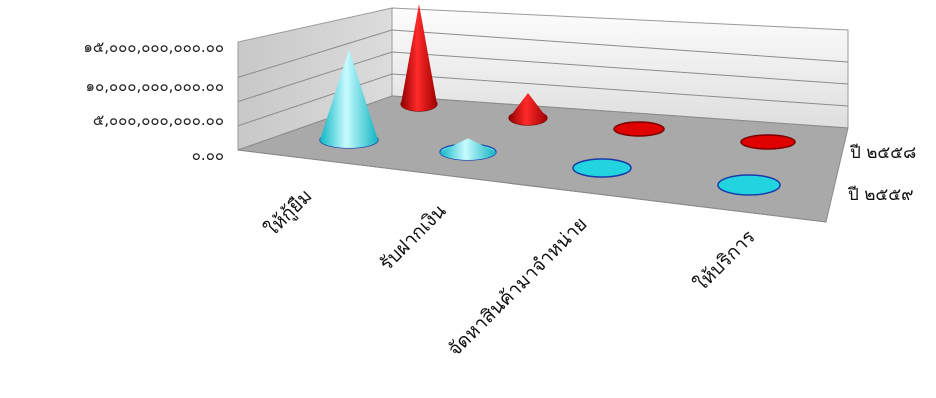 The image size is (936, 398). I want to click on category-label: จัดหาสินค้ามาจำหน่าย, so click(518, 287).